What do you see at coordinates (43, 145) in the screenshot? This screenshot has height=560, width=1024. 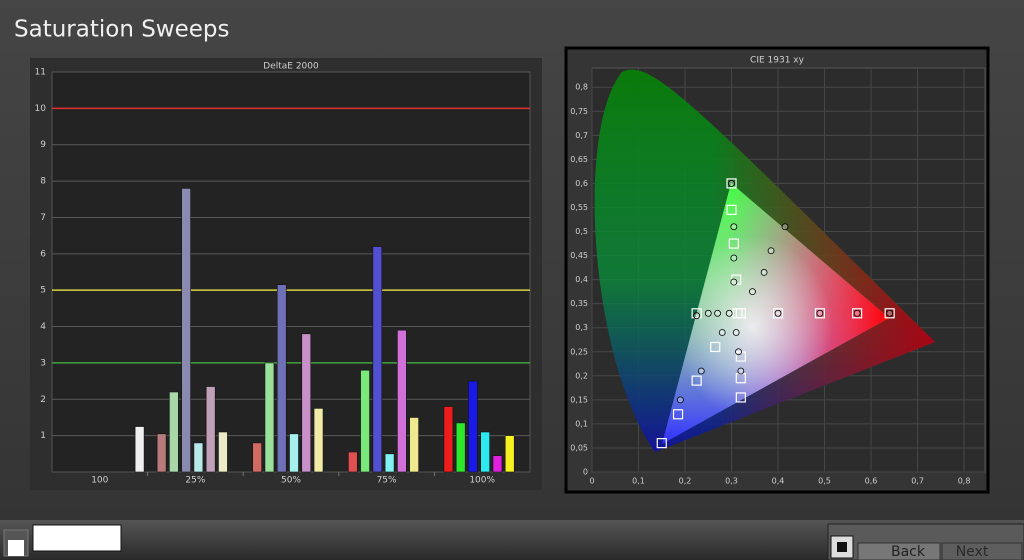 I see `y-tick-label: 9` at bounding box center [43, 145].